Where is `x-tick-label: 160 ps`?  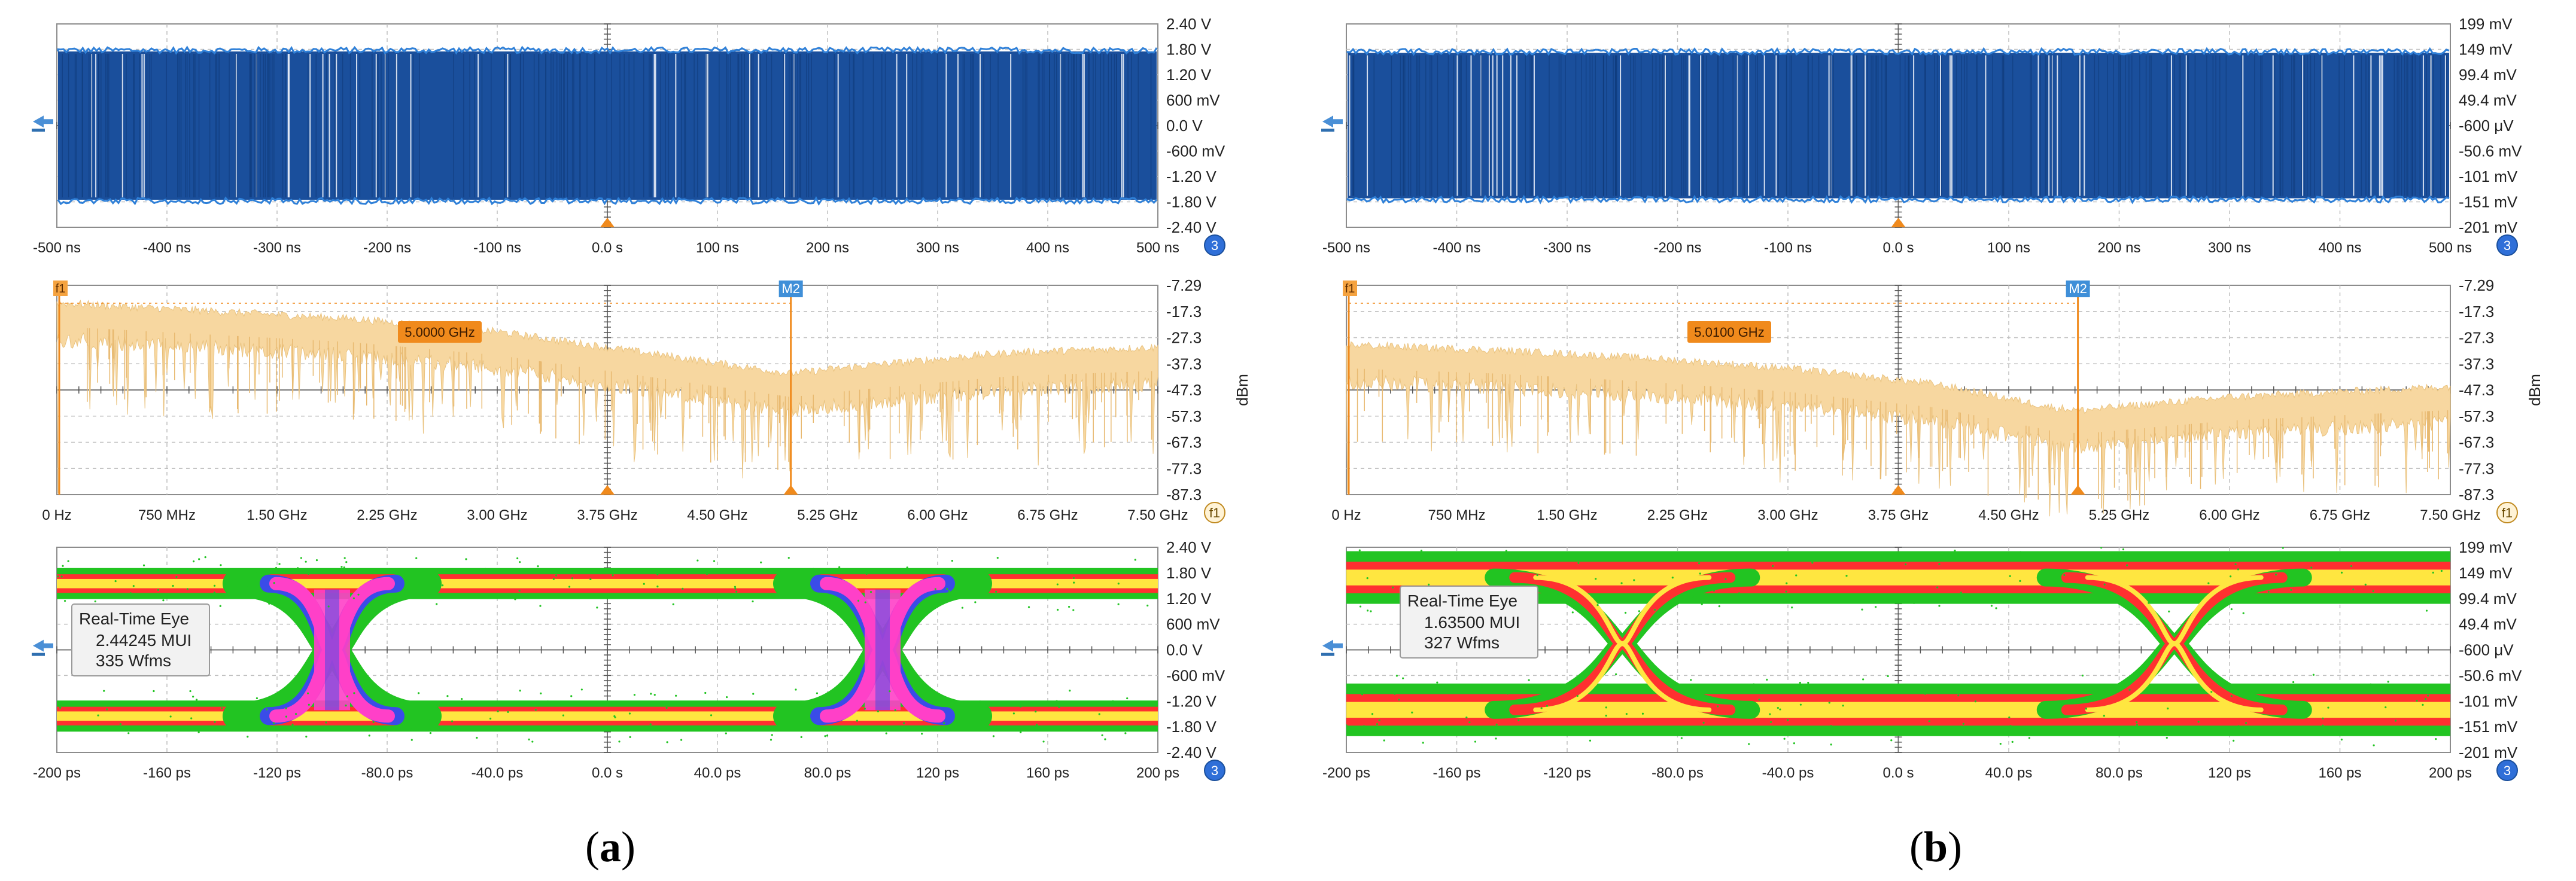
x-tick-label: 160 ps is located at coordinates (1047, 773).